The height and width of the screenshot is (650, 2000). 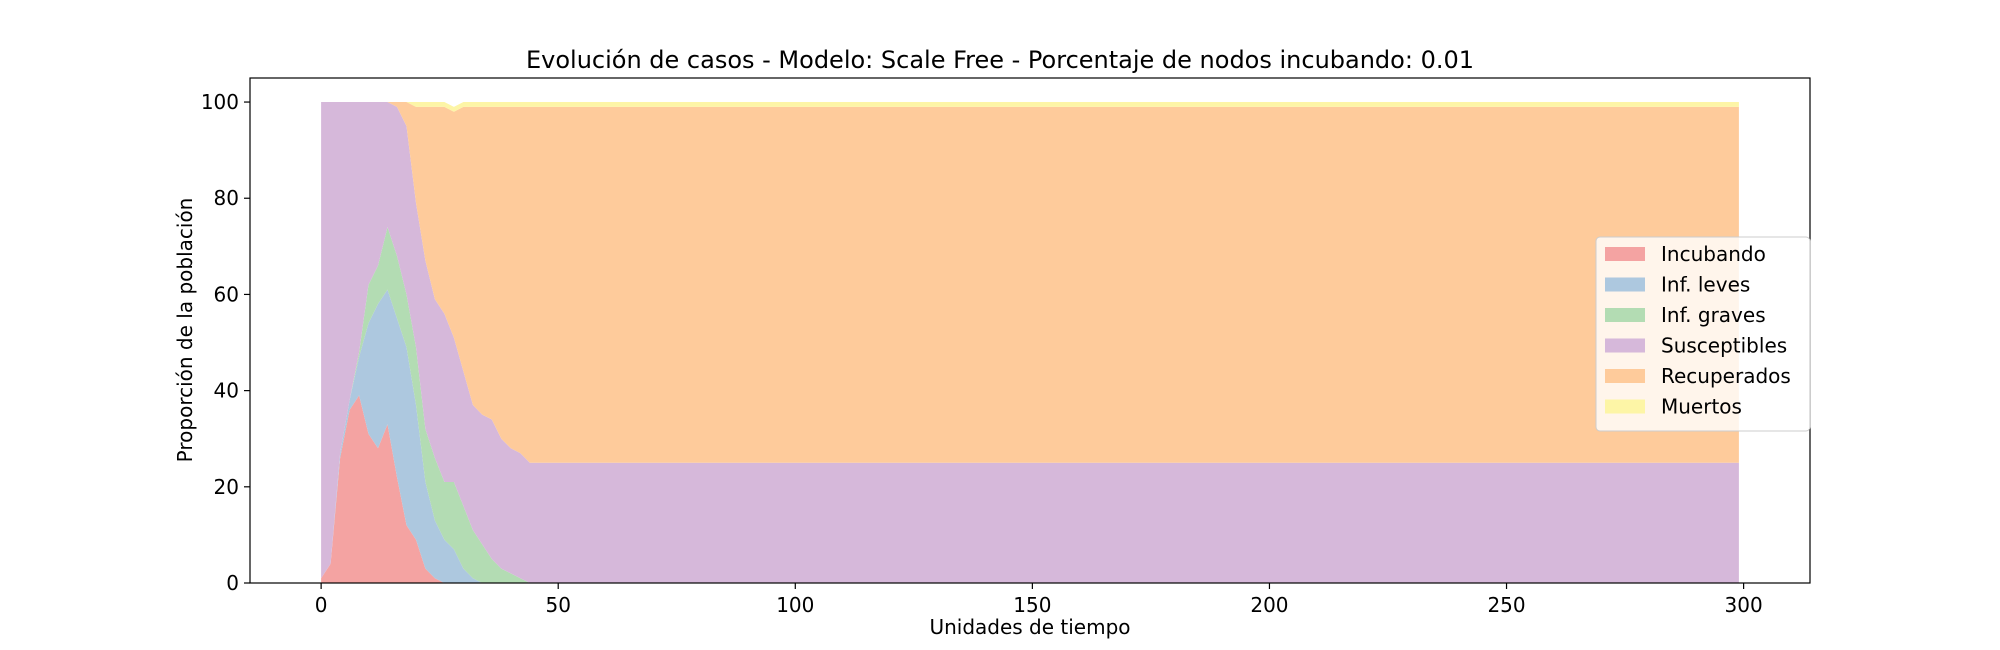 I want to click on legend-label: Recuperados, so click(x=1726, y=376).